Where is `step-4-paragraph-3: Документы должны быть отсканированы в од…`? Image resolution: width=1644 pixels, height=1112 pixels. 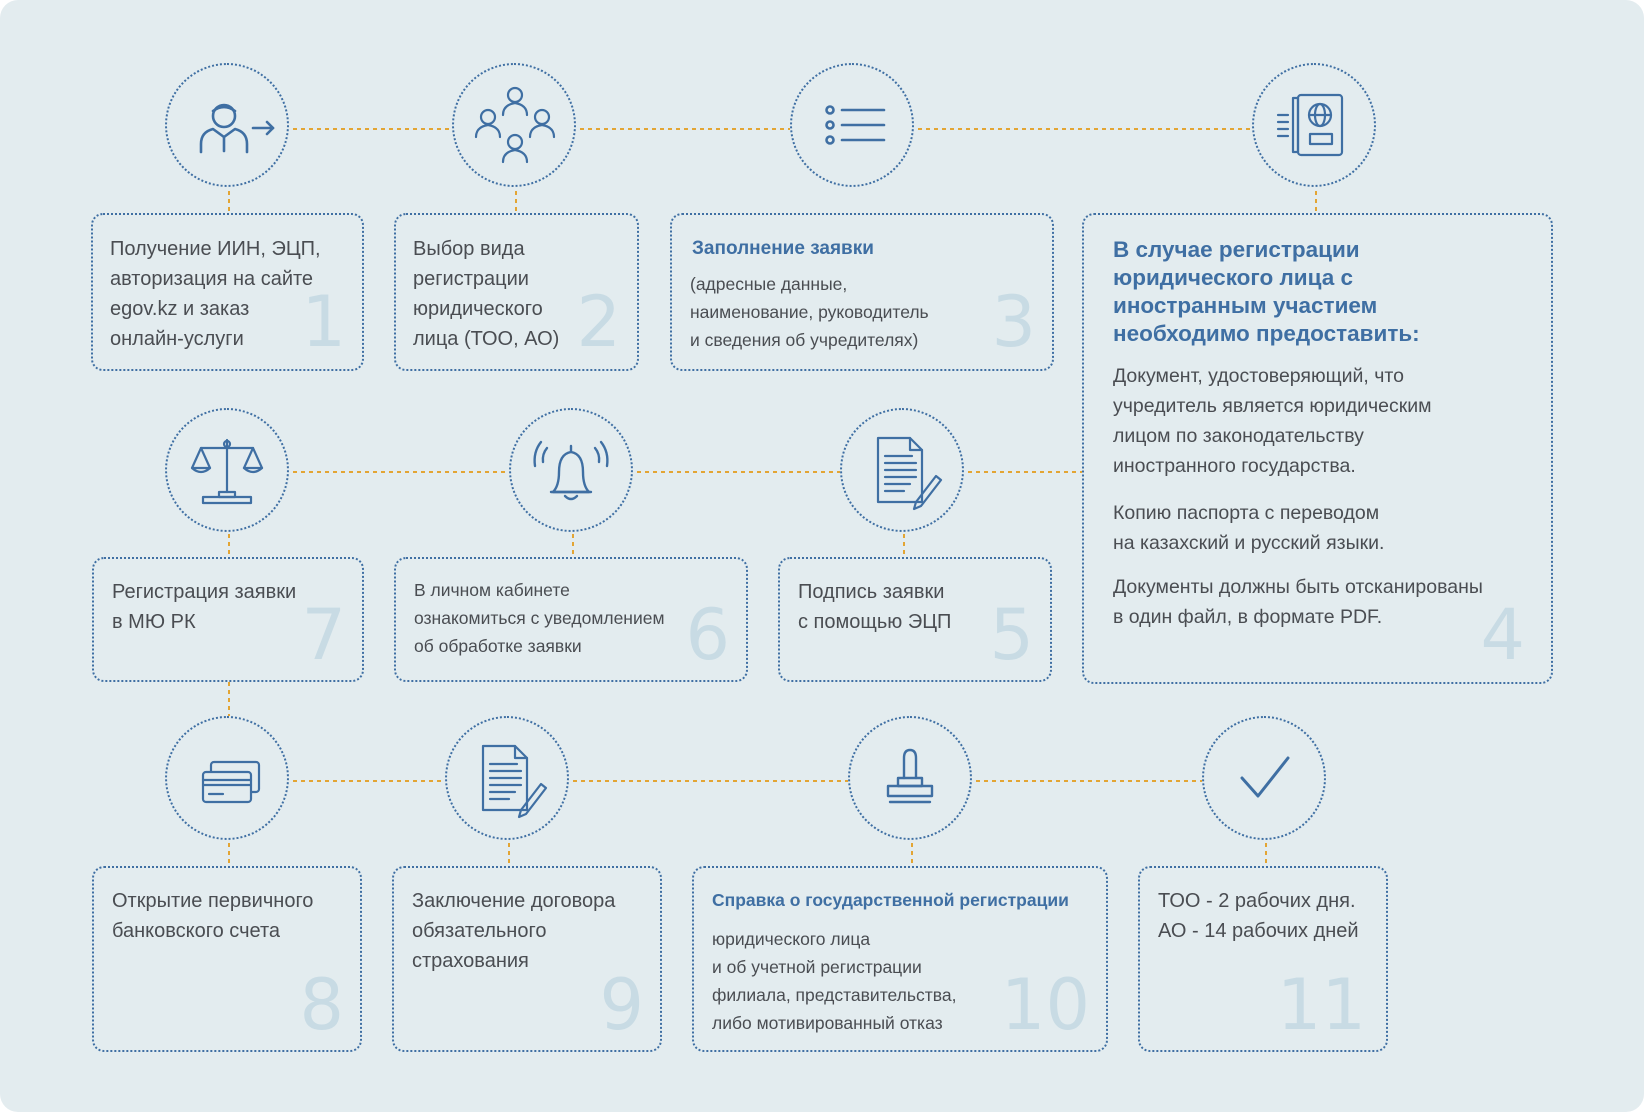 step-4-paragraph-3: Документы должны быть отсканированы в од… is located at coordinates (1298, 602).